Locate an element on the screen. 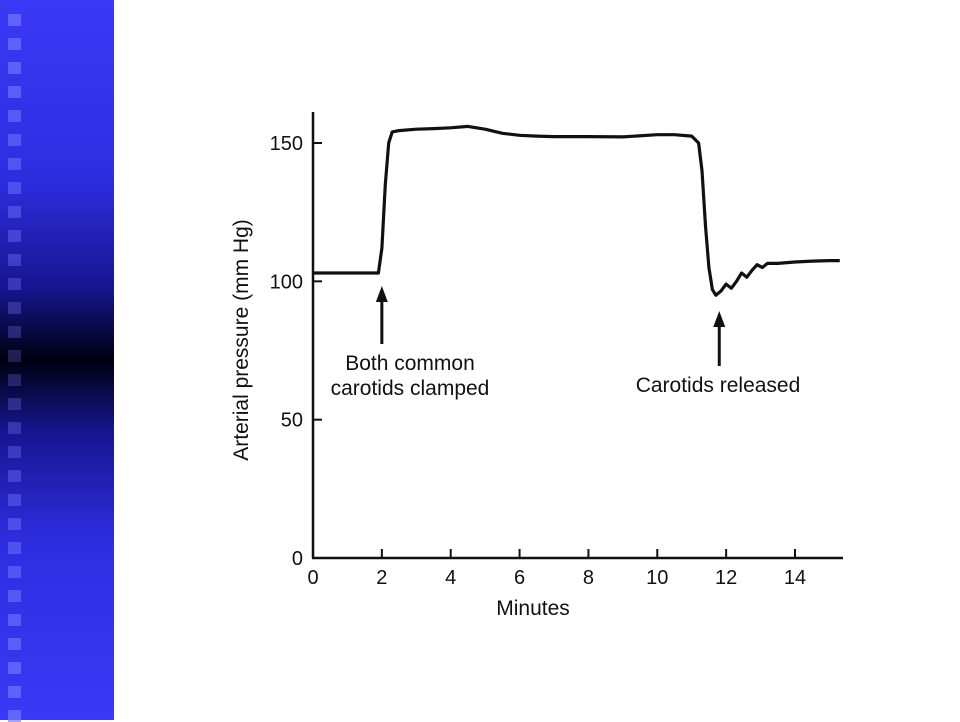 The image size is (960, 722). sidebar-square-pattern is located at coordinates (12, 361).